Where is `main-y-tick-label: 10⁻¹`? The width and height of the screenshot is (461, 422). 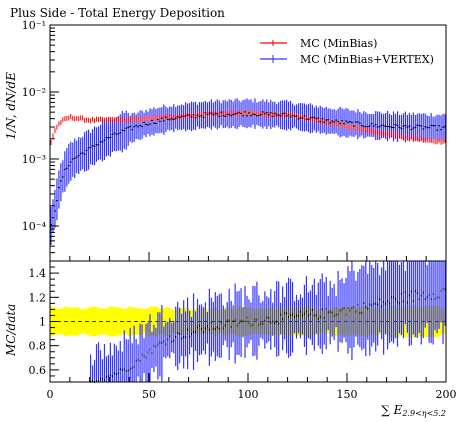 main-y-tick-label: 10⁻¹ is located at coordinates (34, 25).